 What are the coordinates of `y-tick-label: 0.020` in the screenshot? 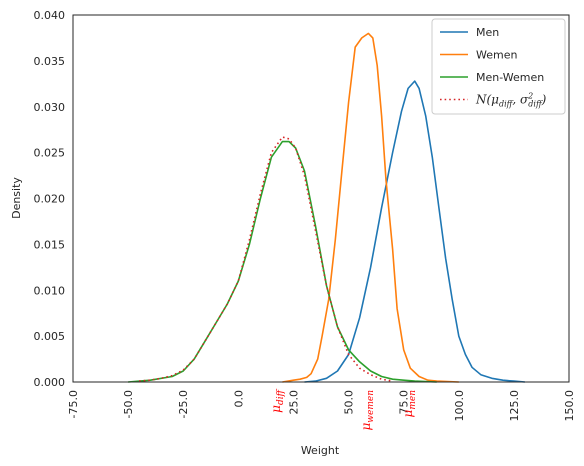 It's located at (50, 199).